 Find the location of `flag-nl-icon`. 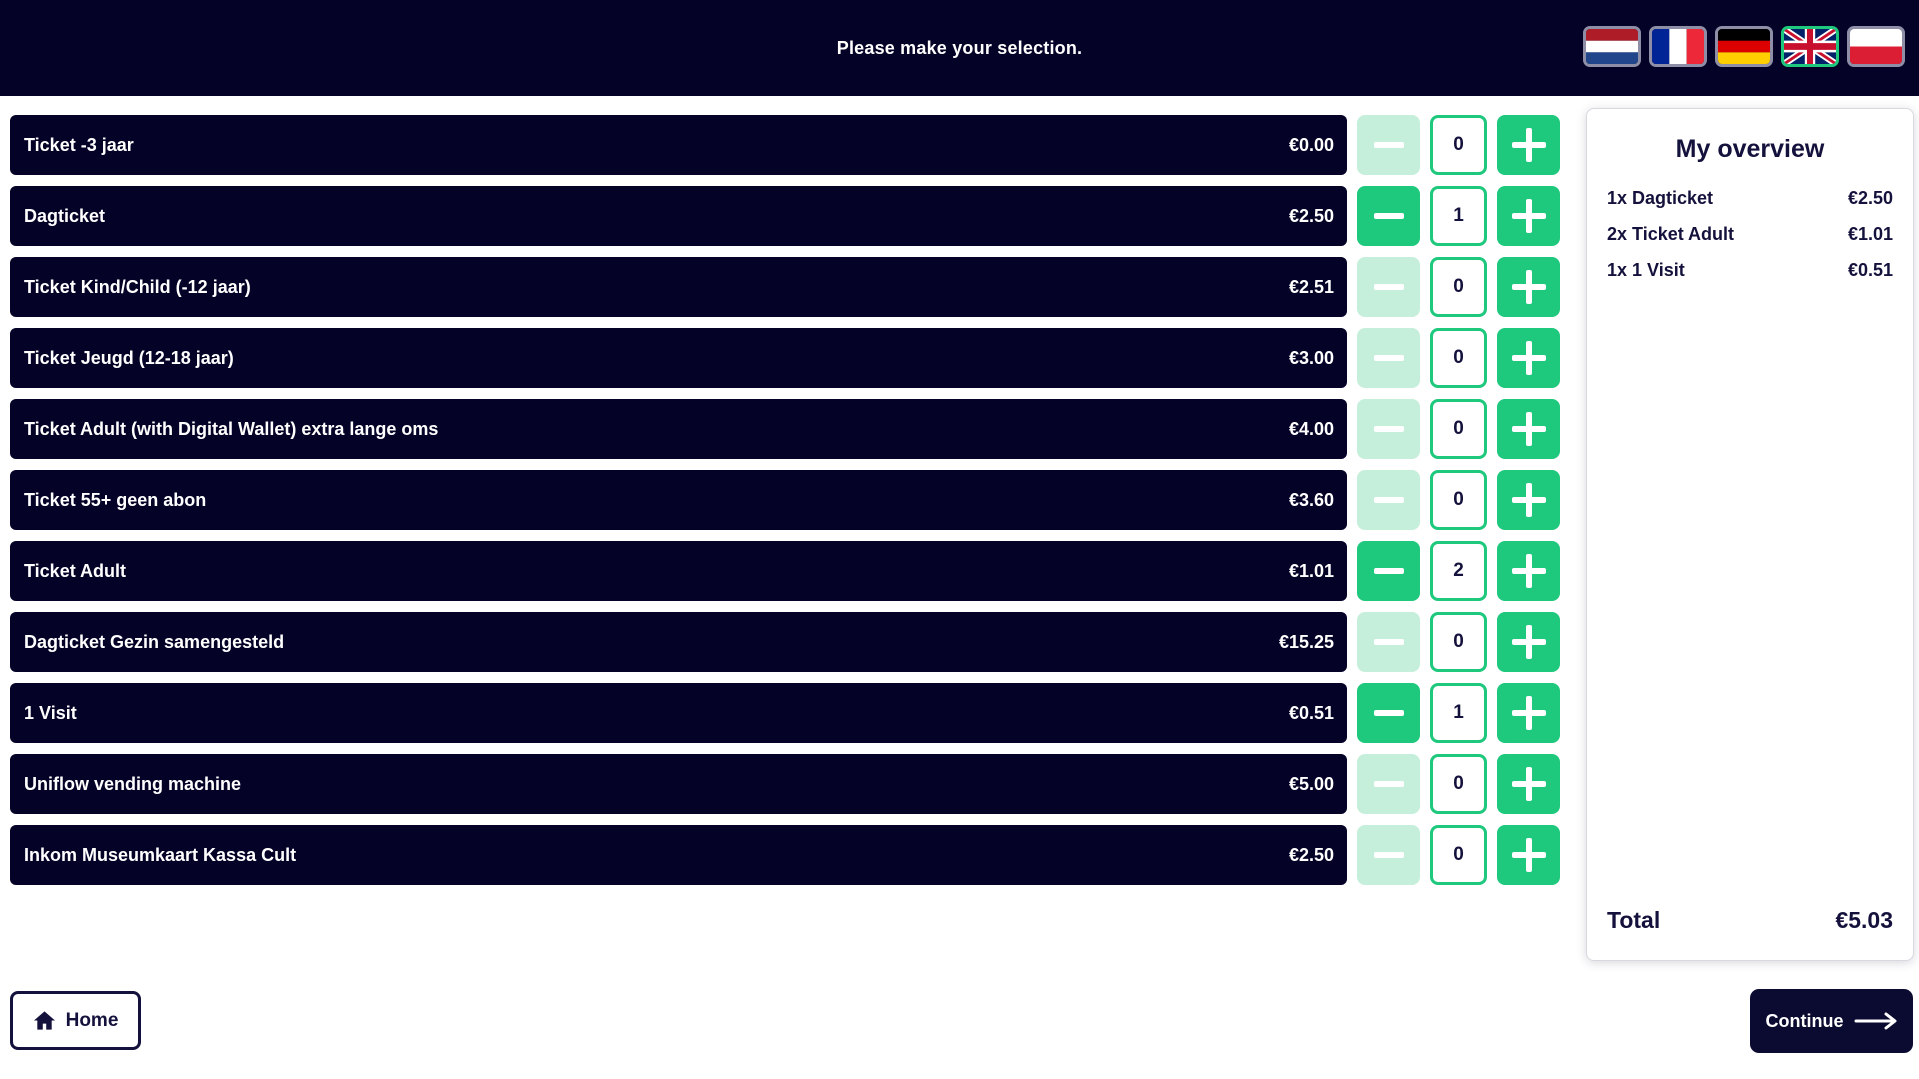

flag-nl-icon is located at coordinates (1612, 46).